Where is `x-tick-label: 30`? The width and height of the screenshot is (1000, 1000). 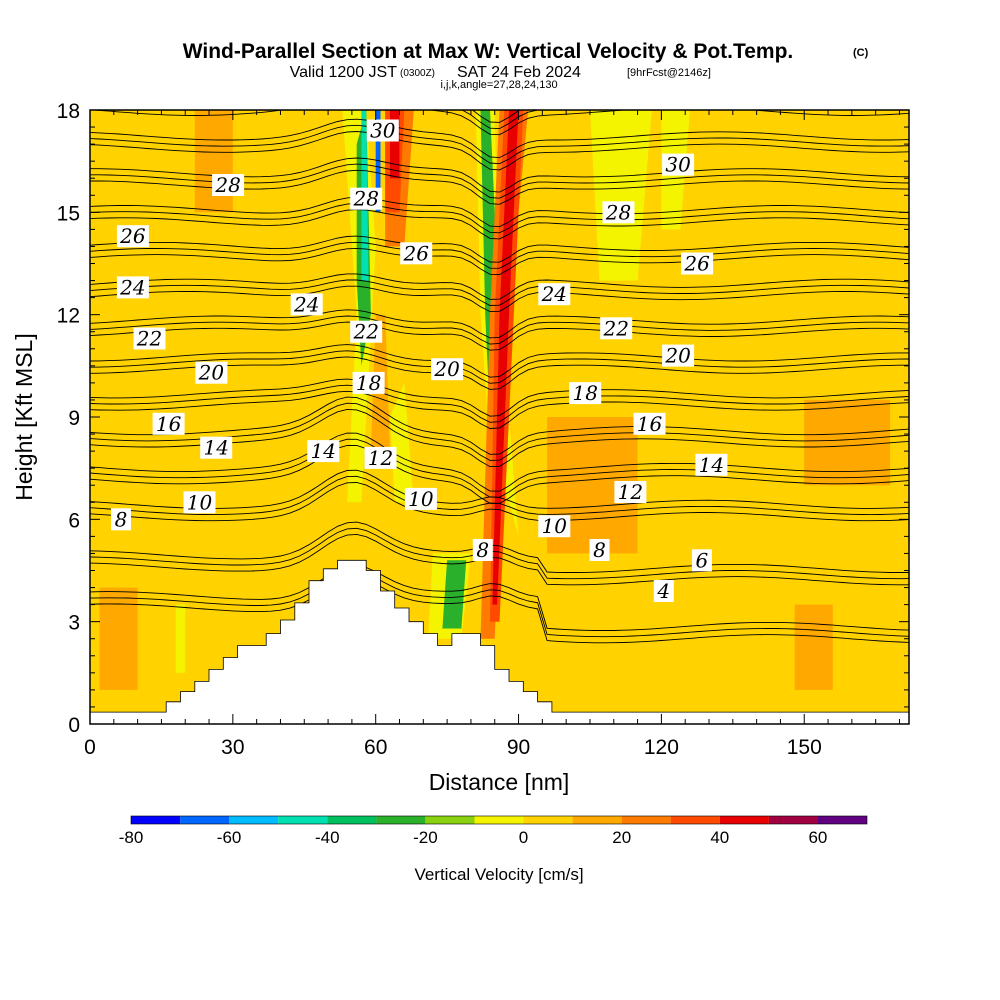
x-tick-label: 30 is located at coordinates (232, 747).